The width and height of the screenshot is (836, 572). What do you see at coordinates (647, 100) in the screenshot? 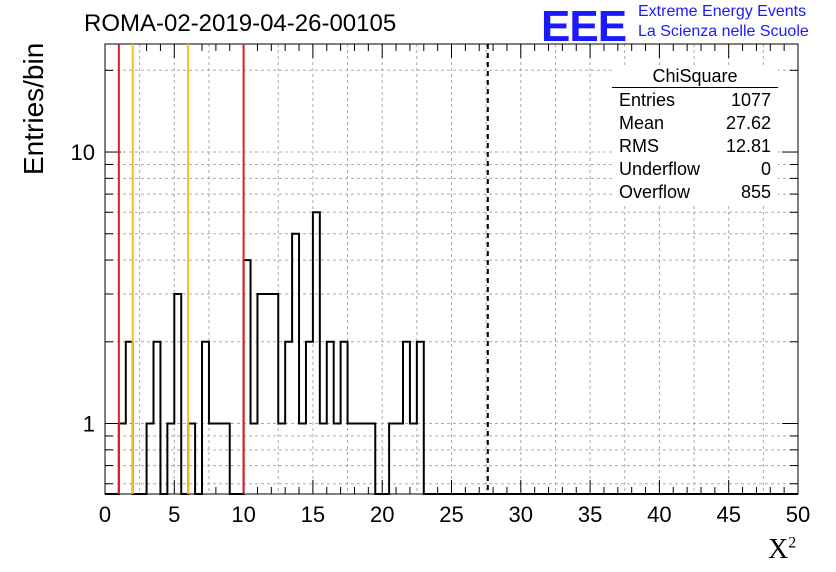
I see `stats-label: Entries` at bounding box center [647, 100].